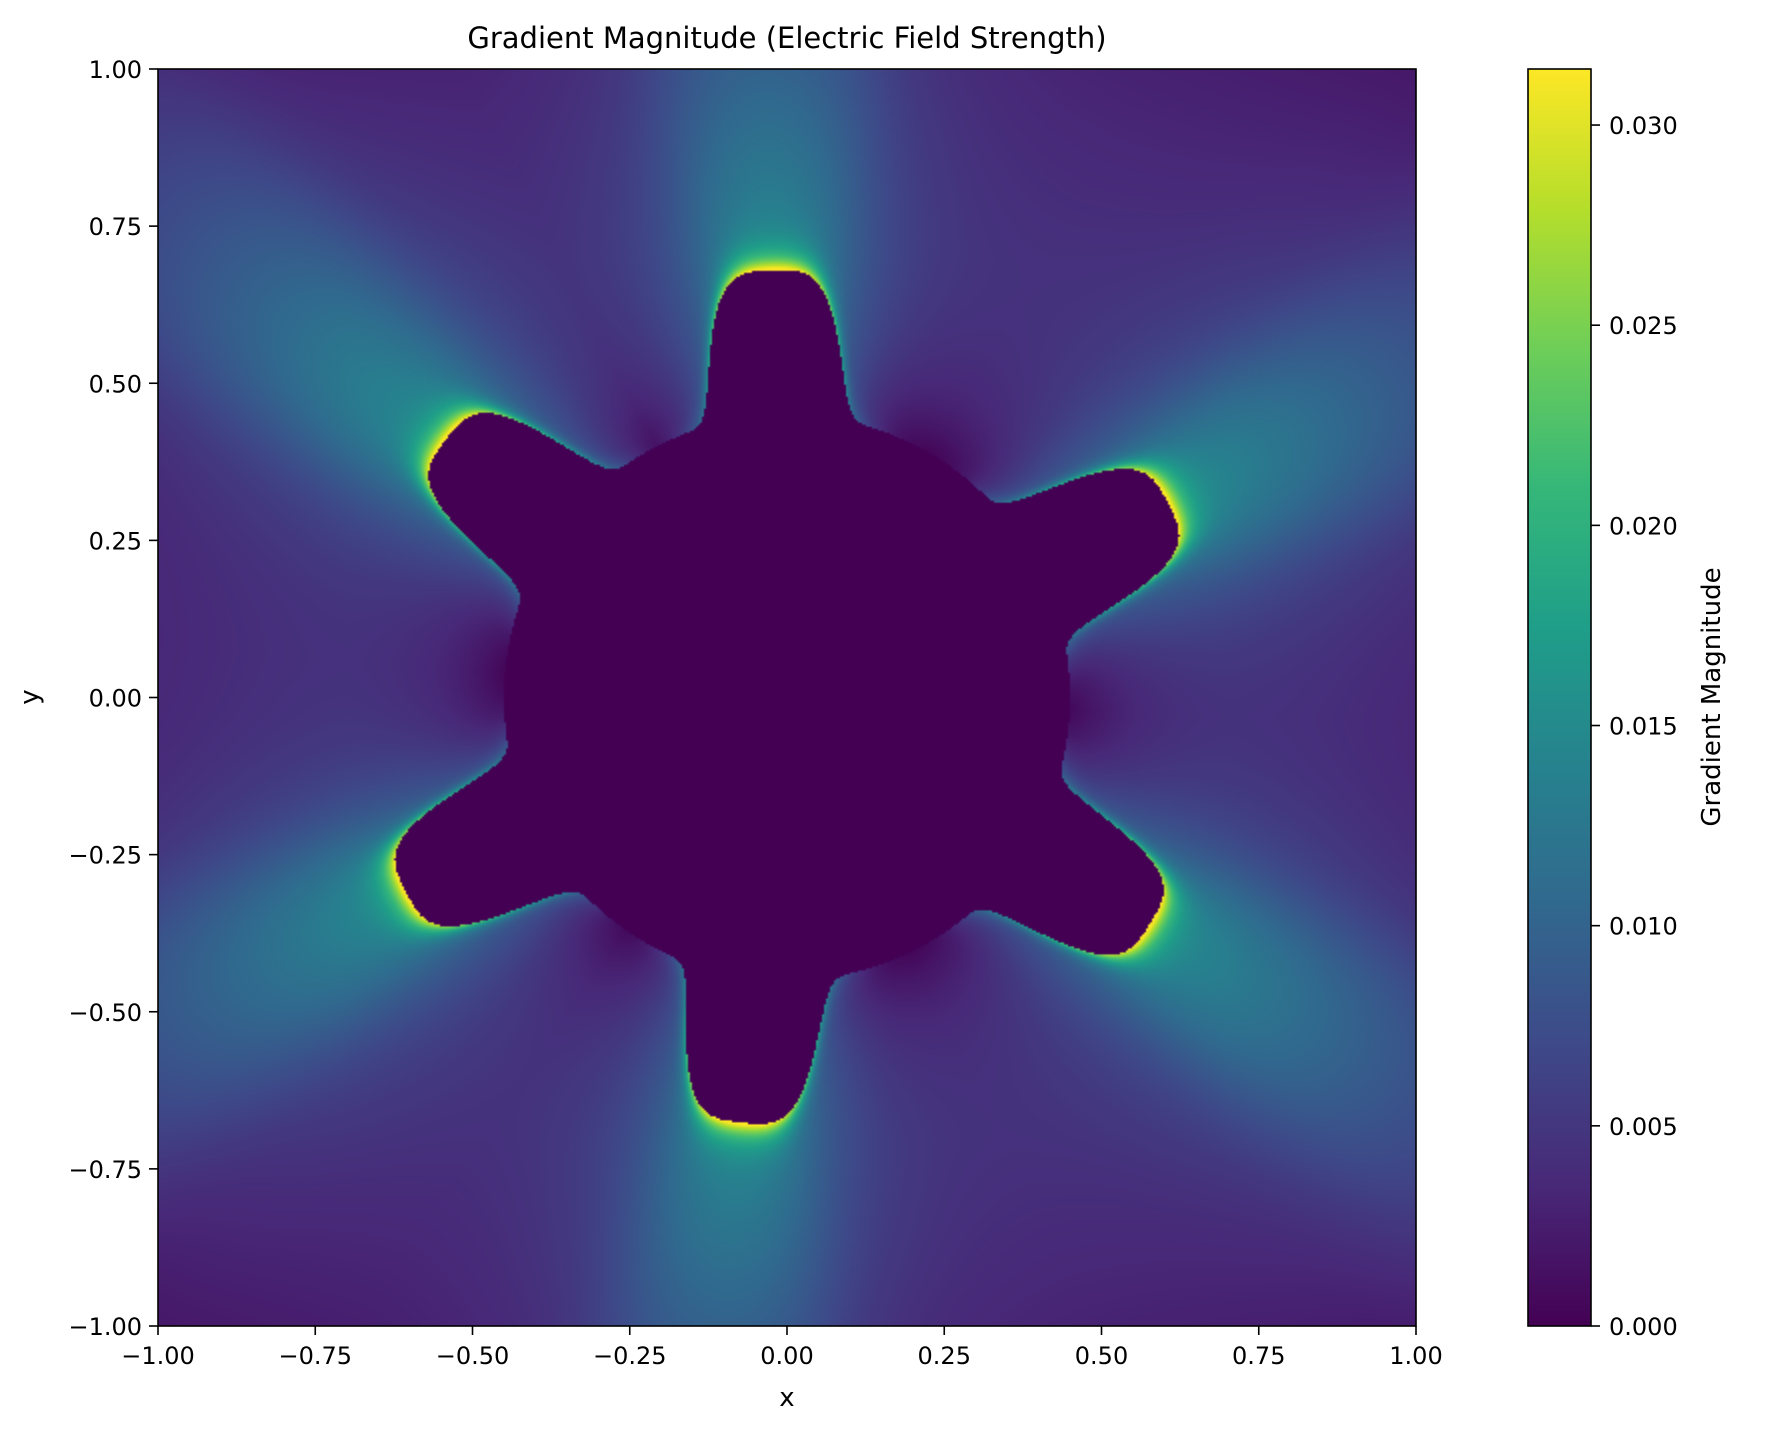 This screenshot has width=1776, height=1446. I want to click on colorbar-tick-label: 0.030, so click(1643, 126).